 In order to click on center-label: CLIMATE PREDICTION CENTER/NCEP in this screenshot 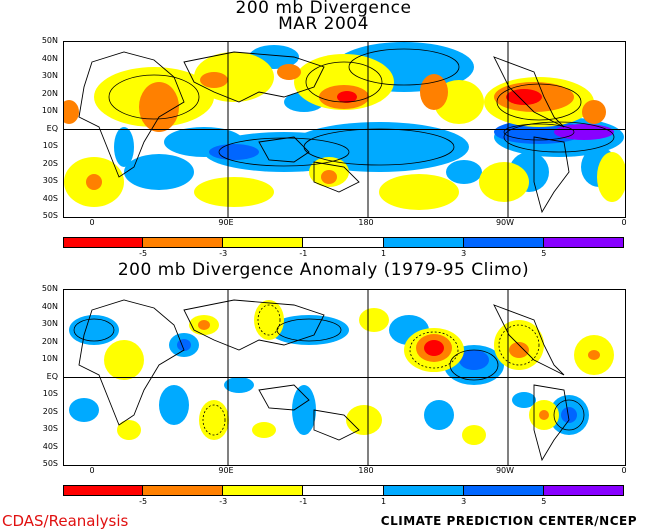, I will do `click(508, 521)`.